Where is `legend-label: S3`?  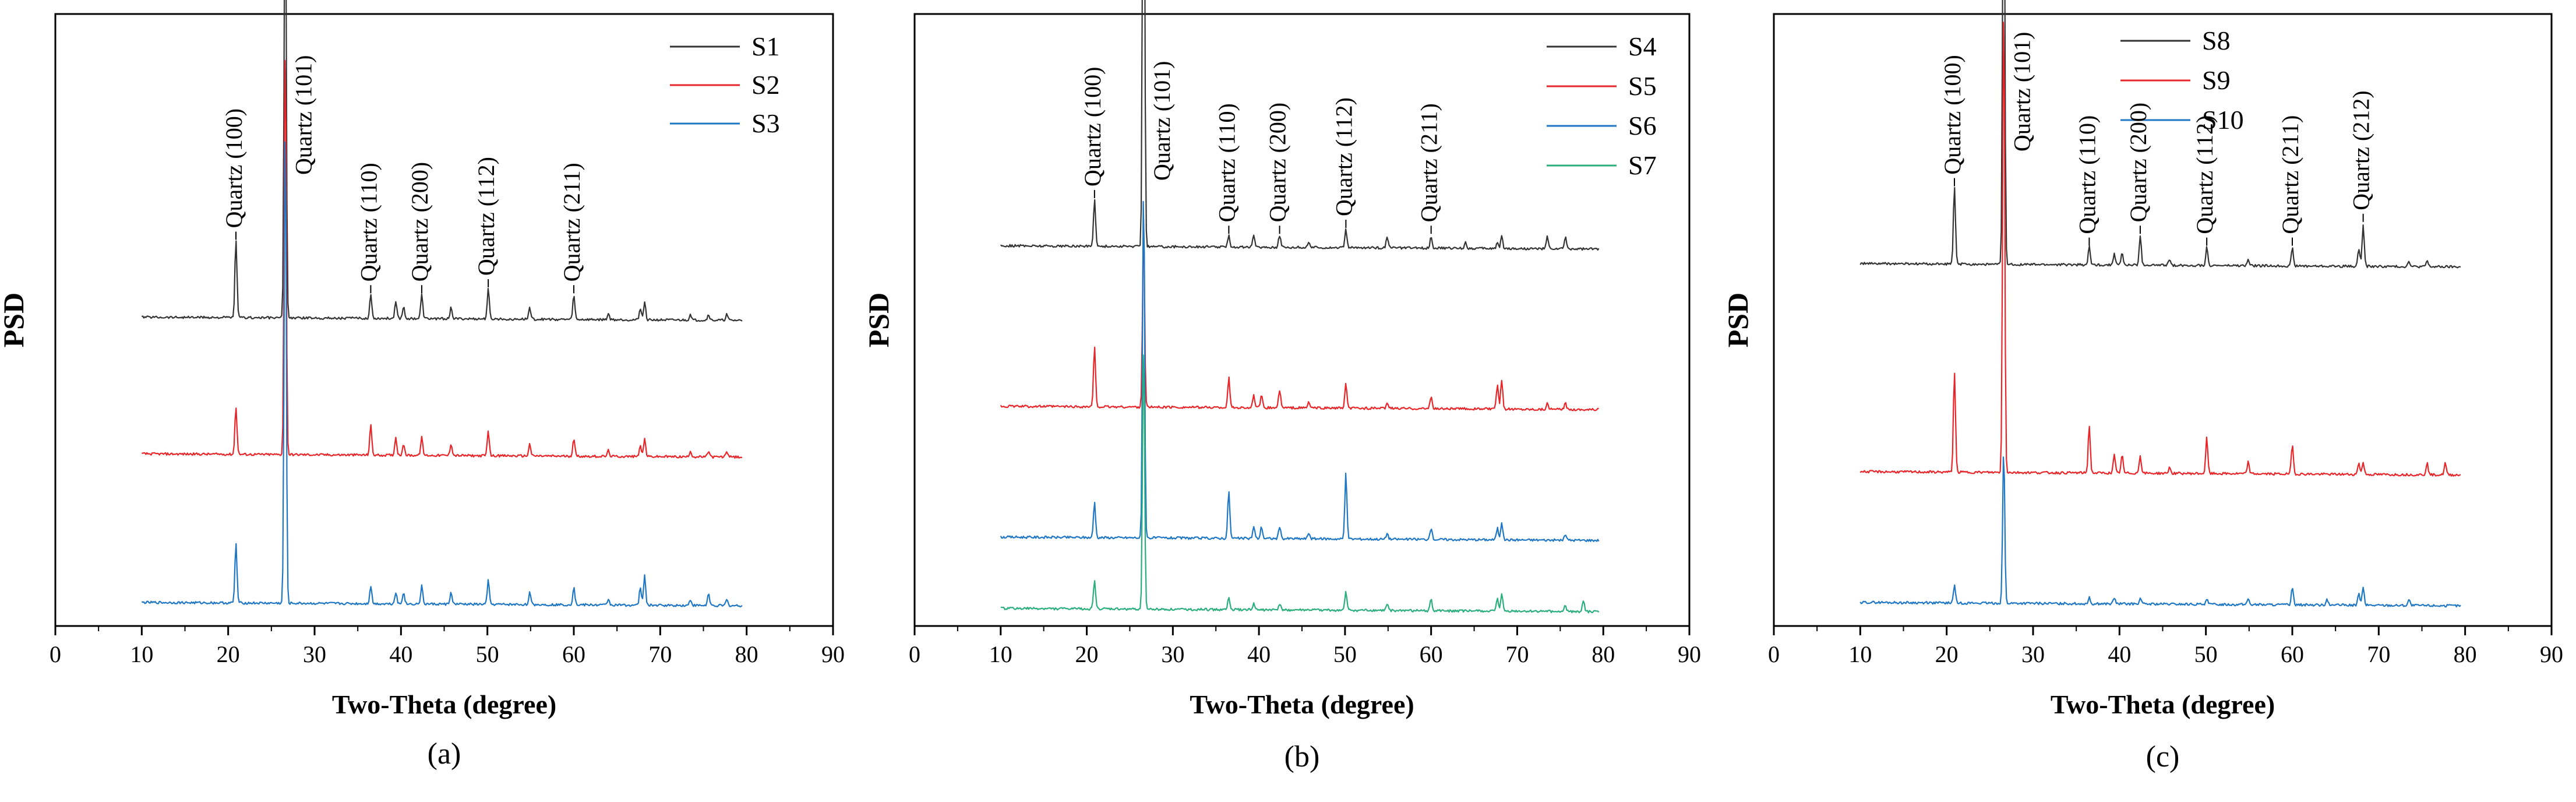
legend-label: S3 is located at coordinates (765, 123).